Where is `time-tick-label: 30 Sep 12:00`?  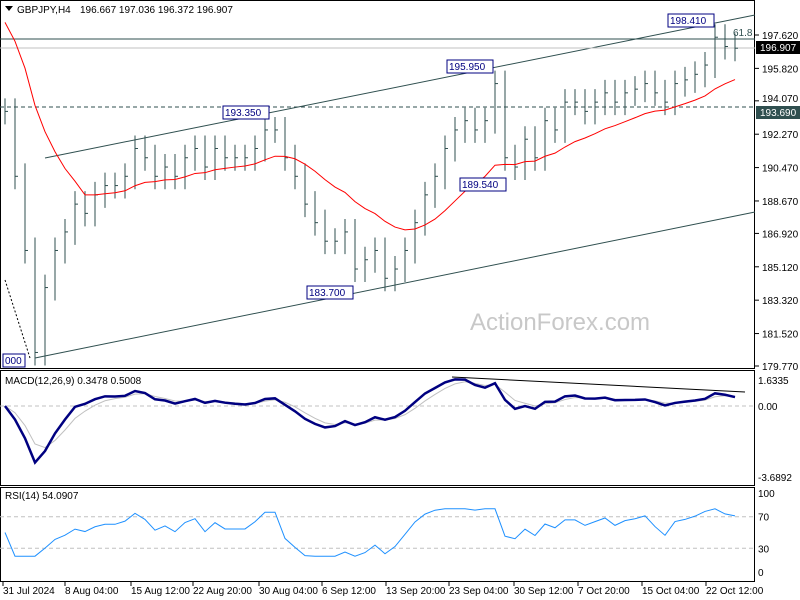
time-tick-label: 30 Sep 12:00 is located at coordinates (544, 591).